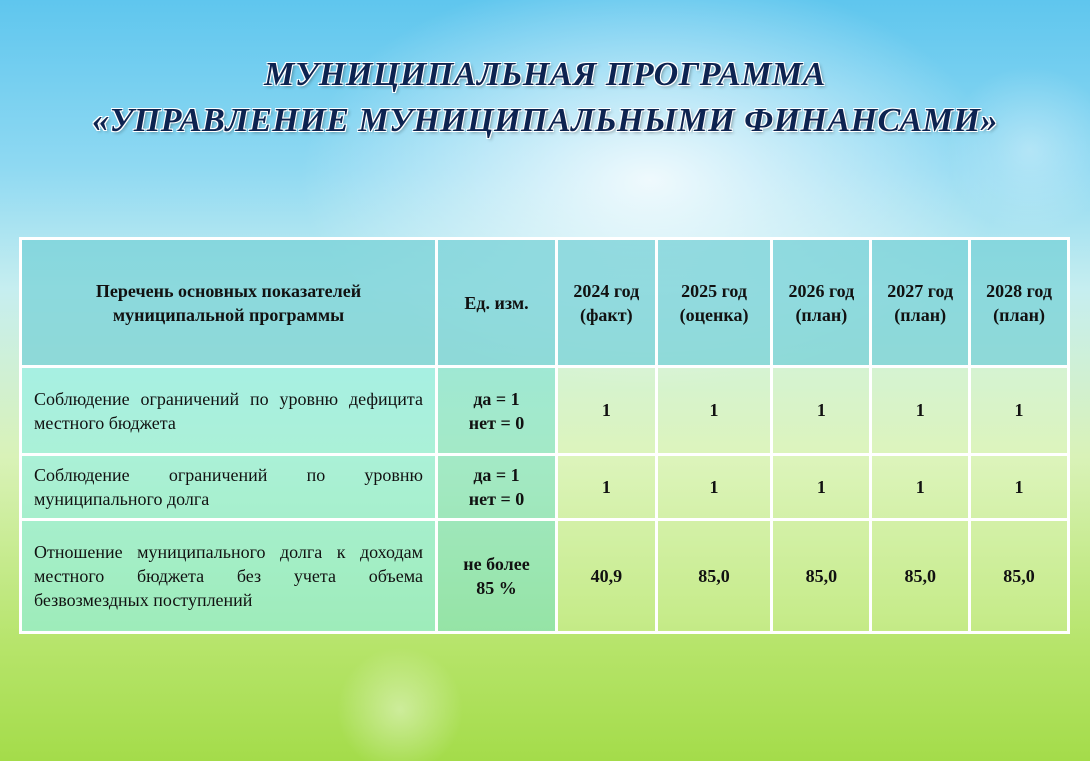 This screenshot has height=761, width=1090. I want to click on indicator-unit: не более 85 %, so click(496, 576).